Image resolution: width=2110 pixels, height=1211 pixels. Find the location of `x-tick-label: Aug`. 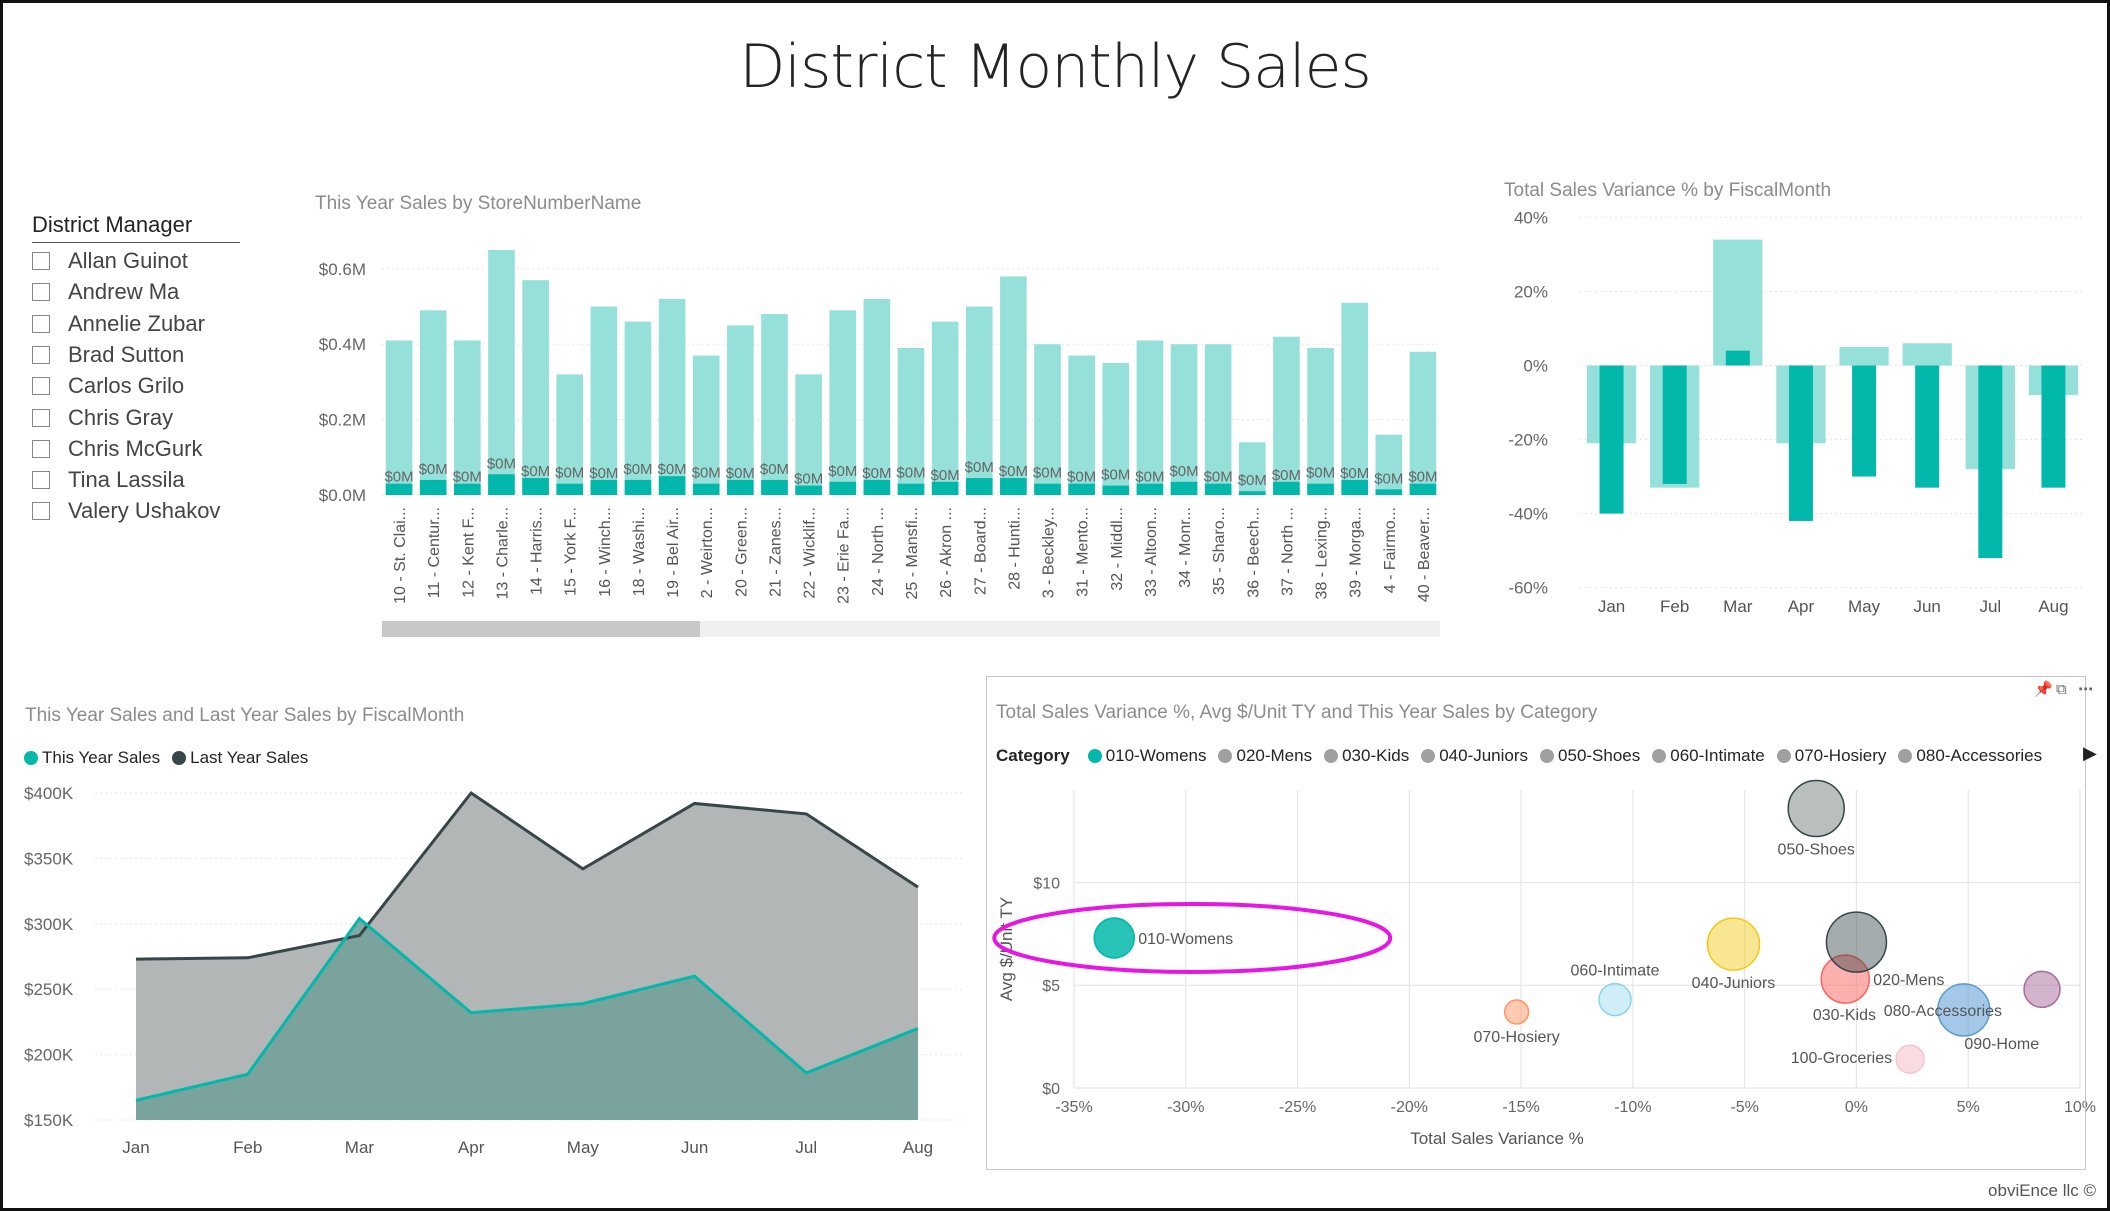

x-tick-label: Aug is located at coordinates (2053, 606).